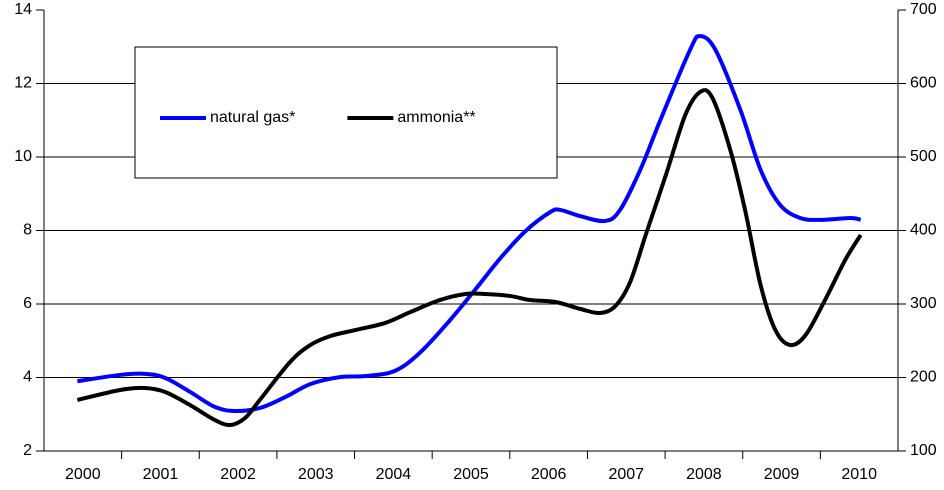  Describe the element at coordinates (27, 230) in the screenshot. I see `y-tick-label: 8` at that location.